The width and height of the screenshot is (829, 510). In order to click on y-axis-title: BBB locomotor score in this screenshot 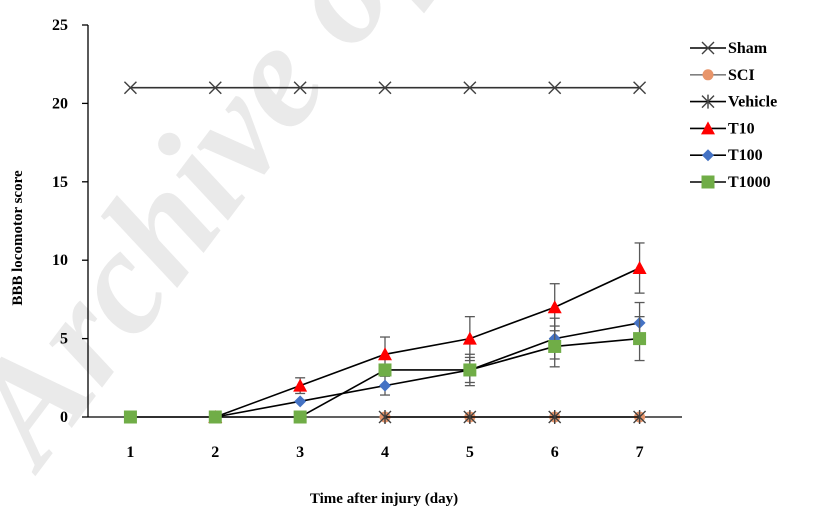, I will do `click(18, 238)`.